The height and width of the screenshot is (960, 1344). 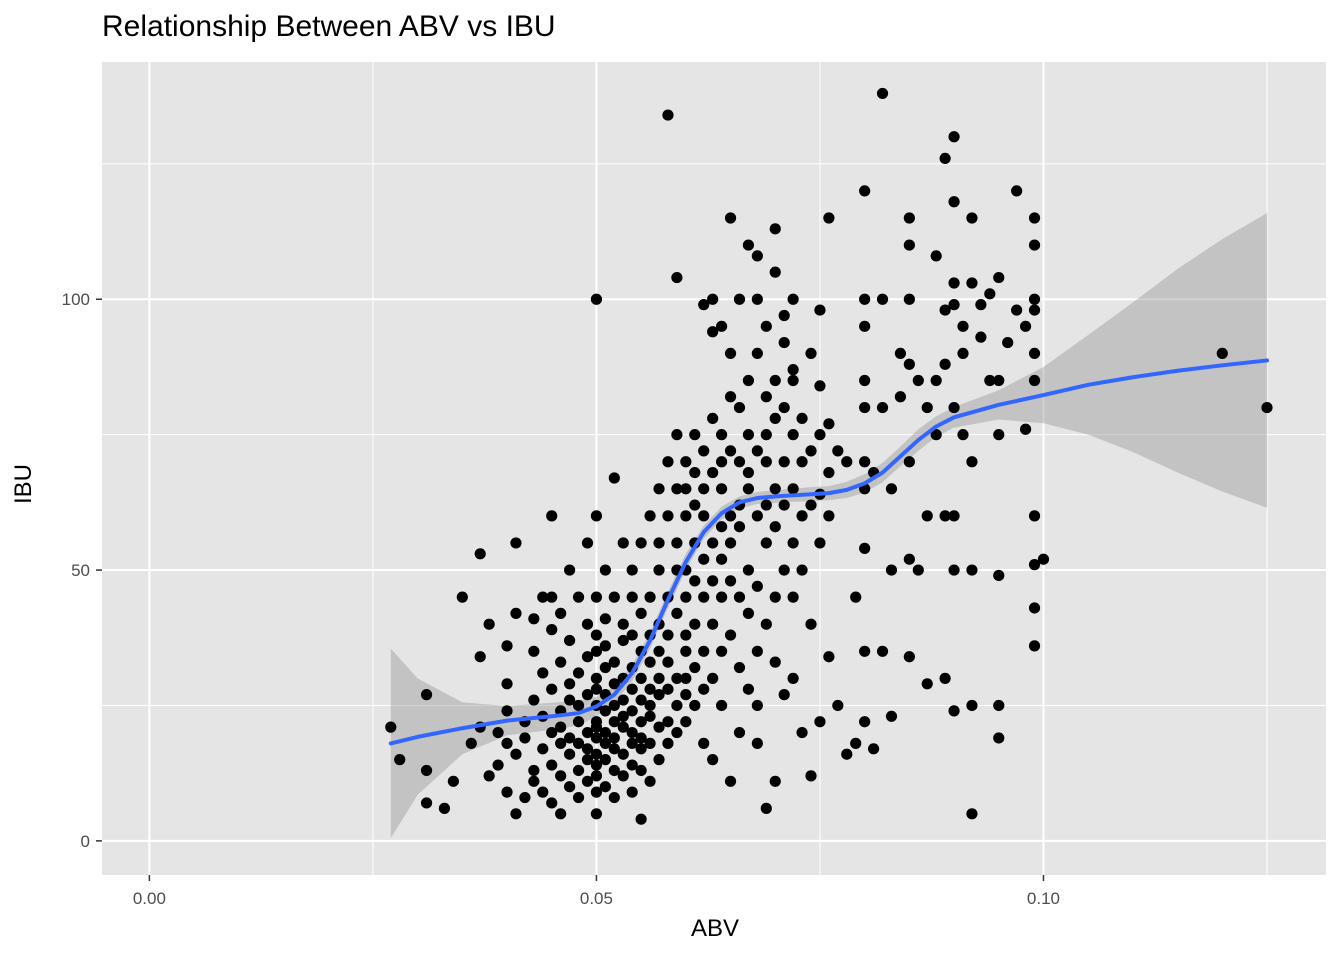 I want to click on y-tick-label: 50, so click(x=80, y=570).